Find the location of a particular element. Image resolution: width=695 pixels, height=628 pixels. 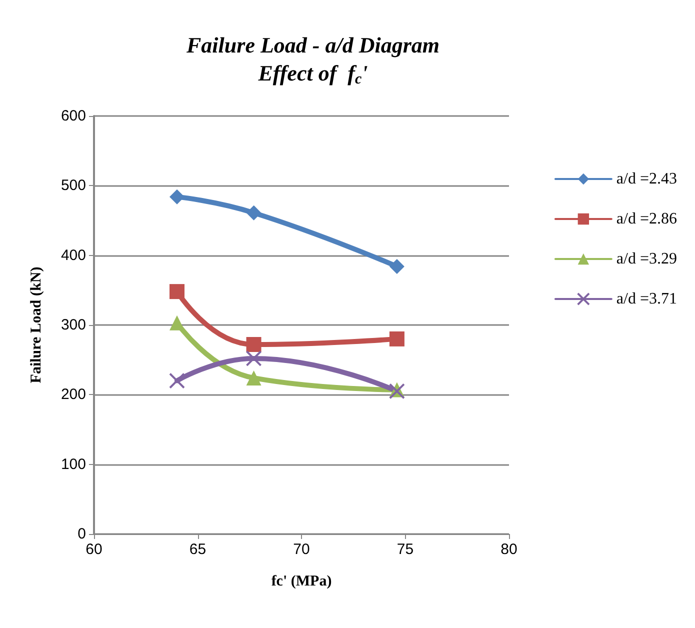

legend-label: a/d =3.71 is located at coordinates (647, 299).